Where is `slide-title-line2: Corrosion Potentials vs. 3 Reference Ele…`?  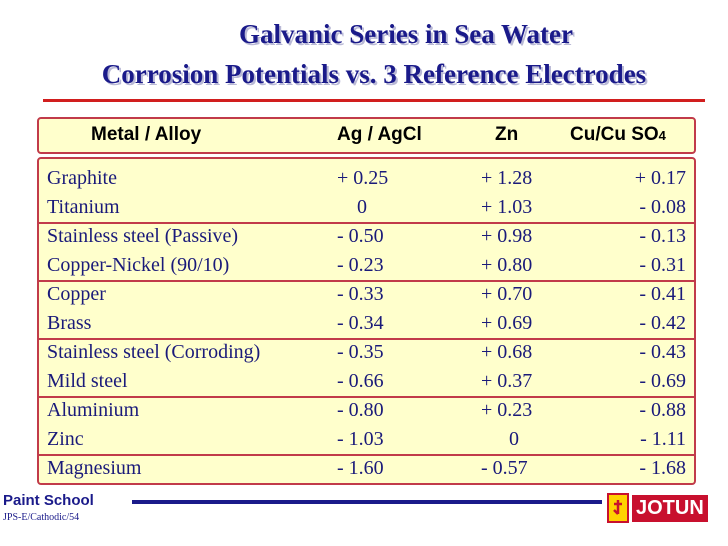 slide-title-line2: Corrosion Potentials vs. 3 Reference Ele… is located at coordinates (374, 74).